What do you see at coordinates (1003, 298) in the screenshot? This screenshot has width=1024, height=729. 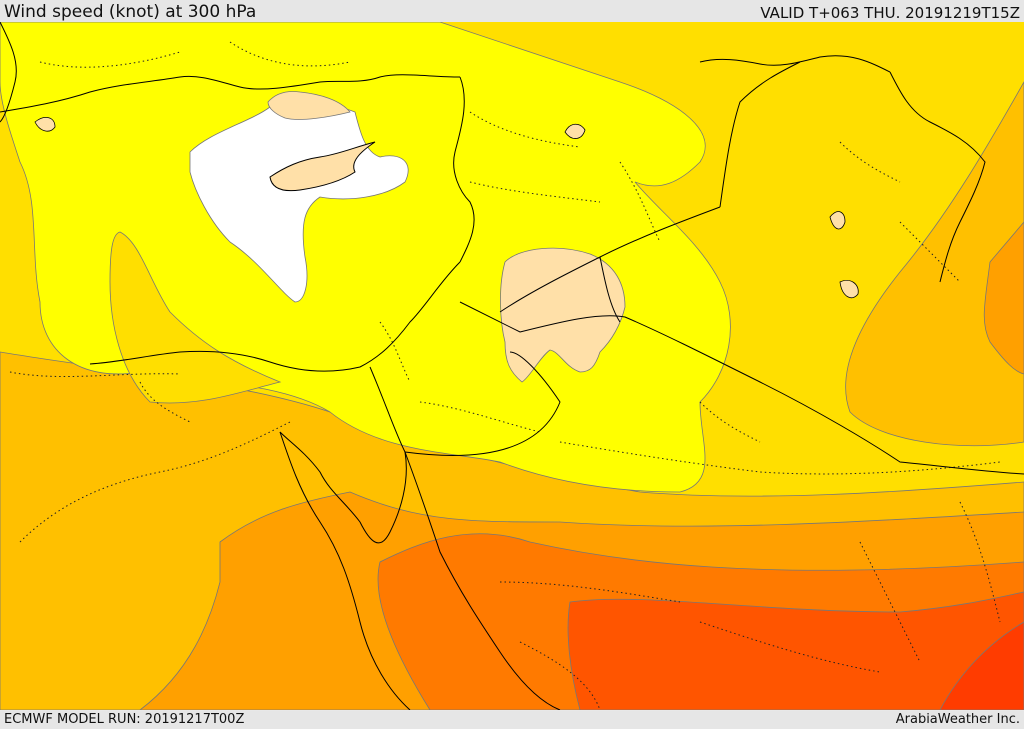 I see `wind-band-orange-east` at bounding box center [1003, 298].